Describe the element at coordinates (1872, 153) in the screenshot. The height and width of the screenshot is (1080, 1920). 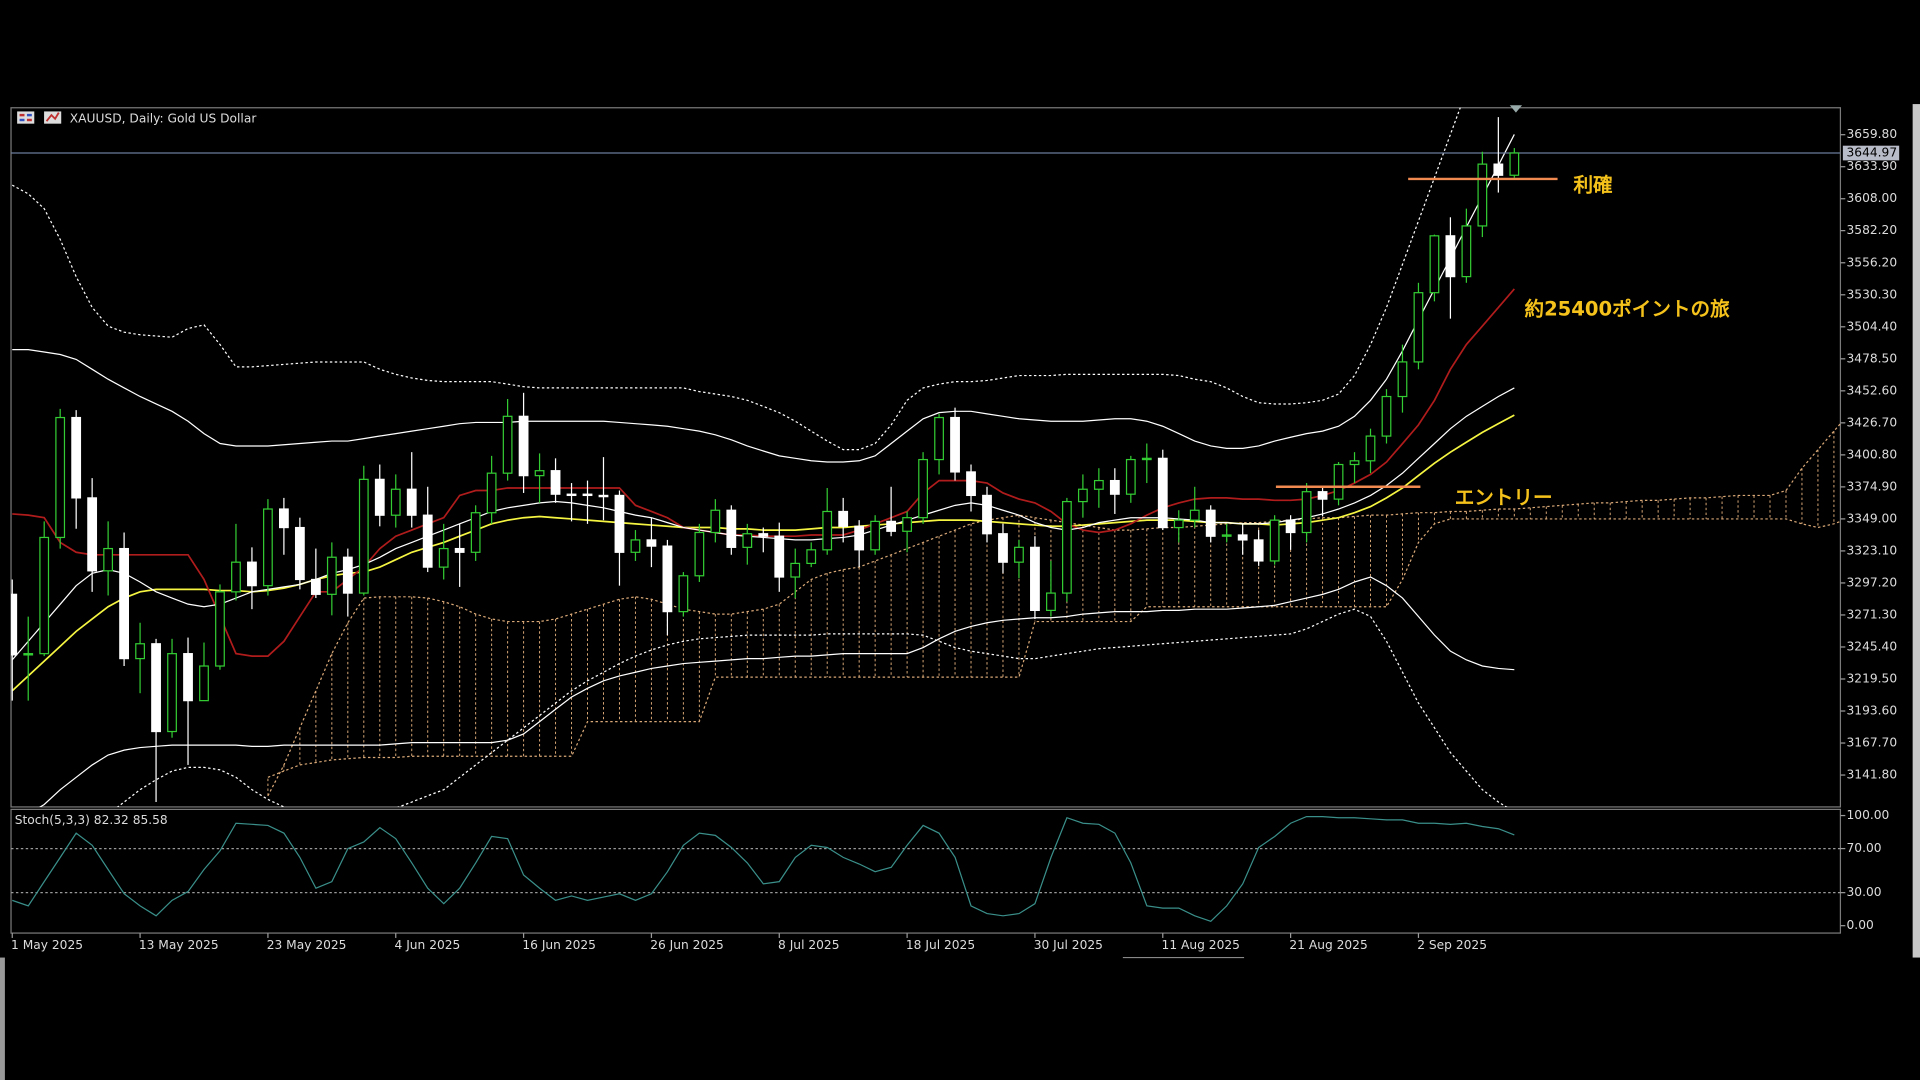
I see `current-price-label: 3644.97` at that location.